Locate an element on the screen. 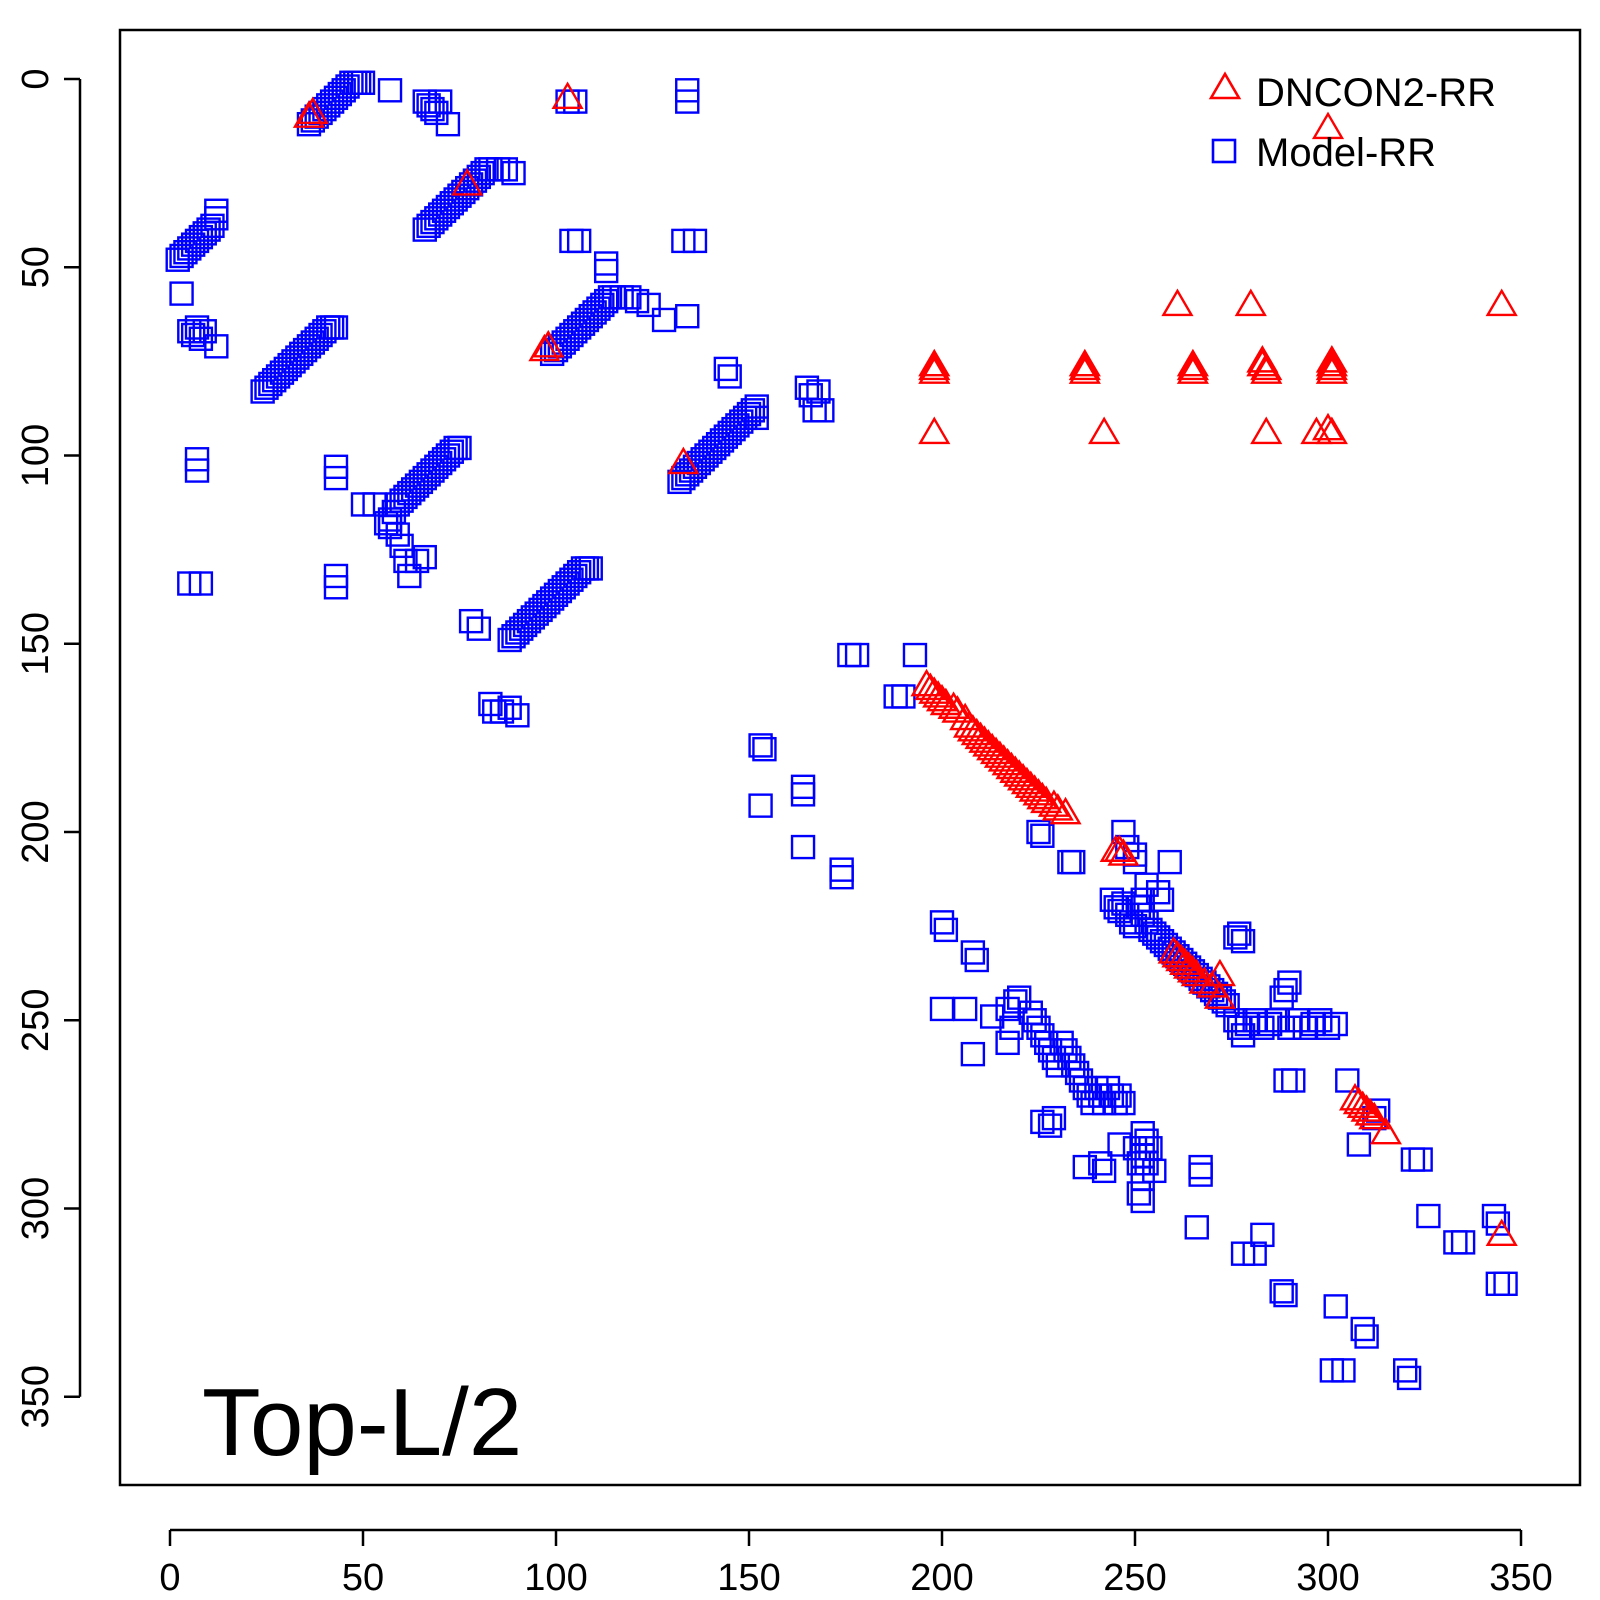 This screenshot has height=1600, width=1600. x-tick-label: 250 is located at coordinates (1134, 1578).